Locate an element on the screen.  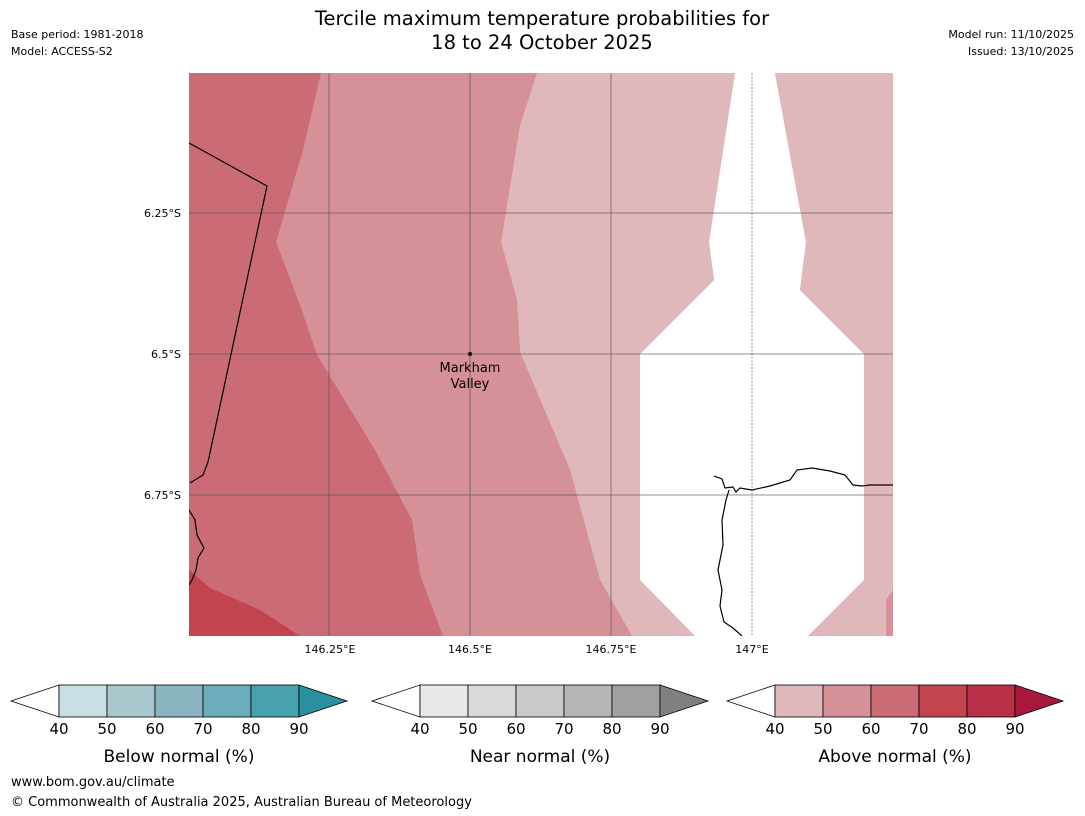
lon-label: 146.25°E is located at coordinates (330, 649).